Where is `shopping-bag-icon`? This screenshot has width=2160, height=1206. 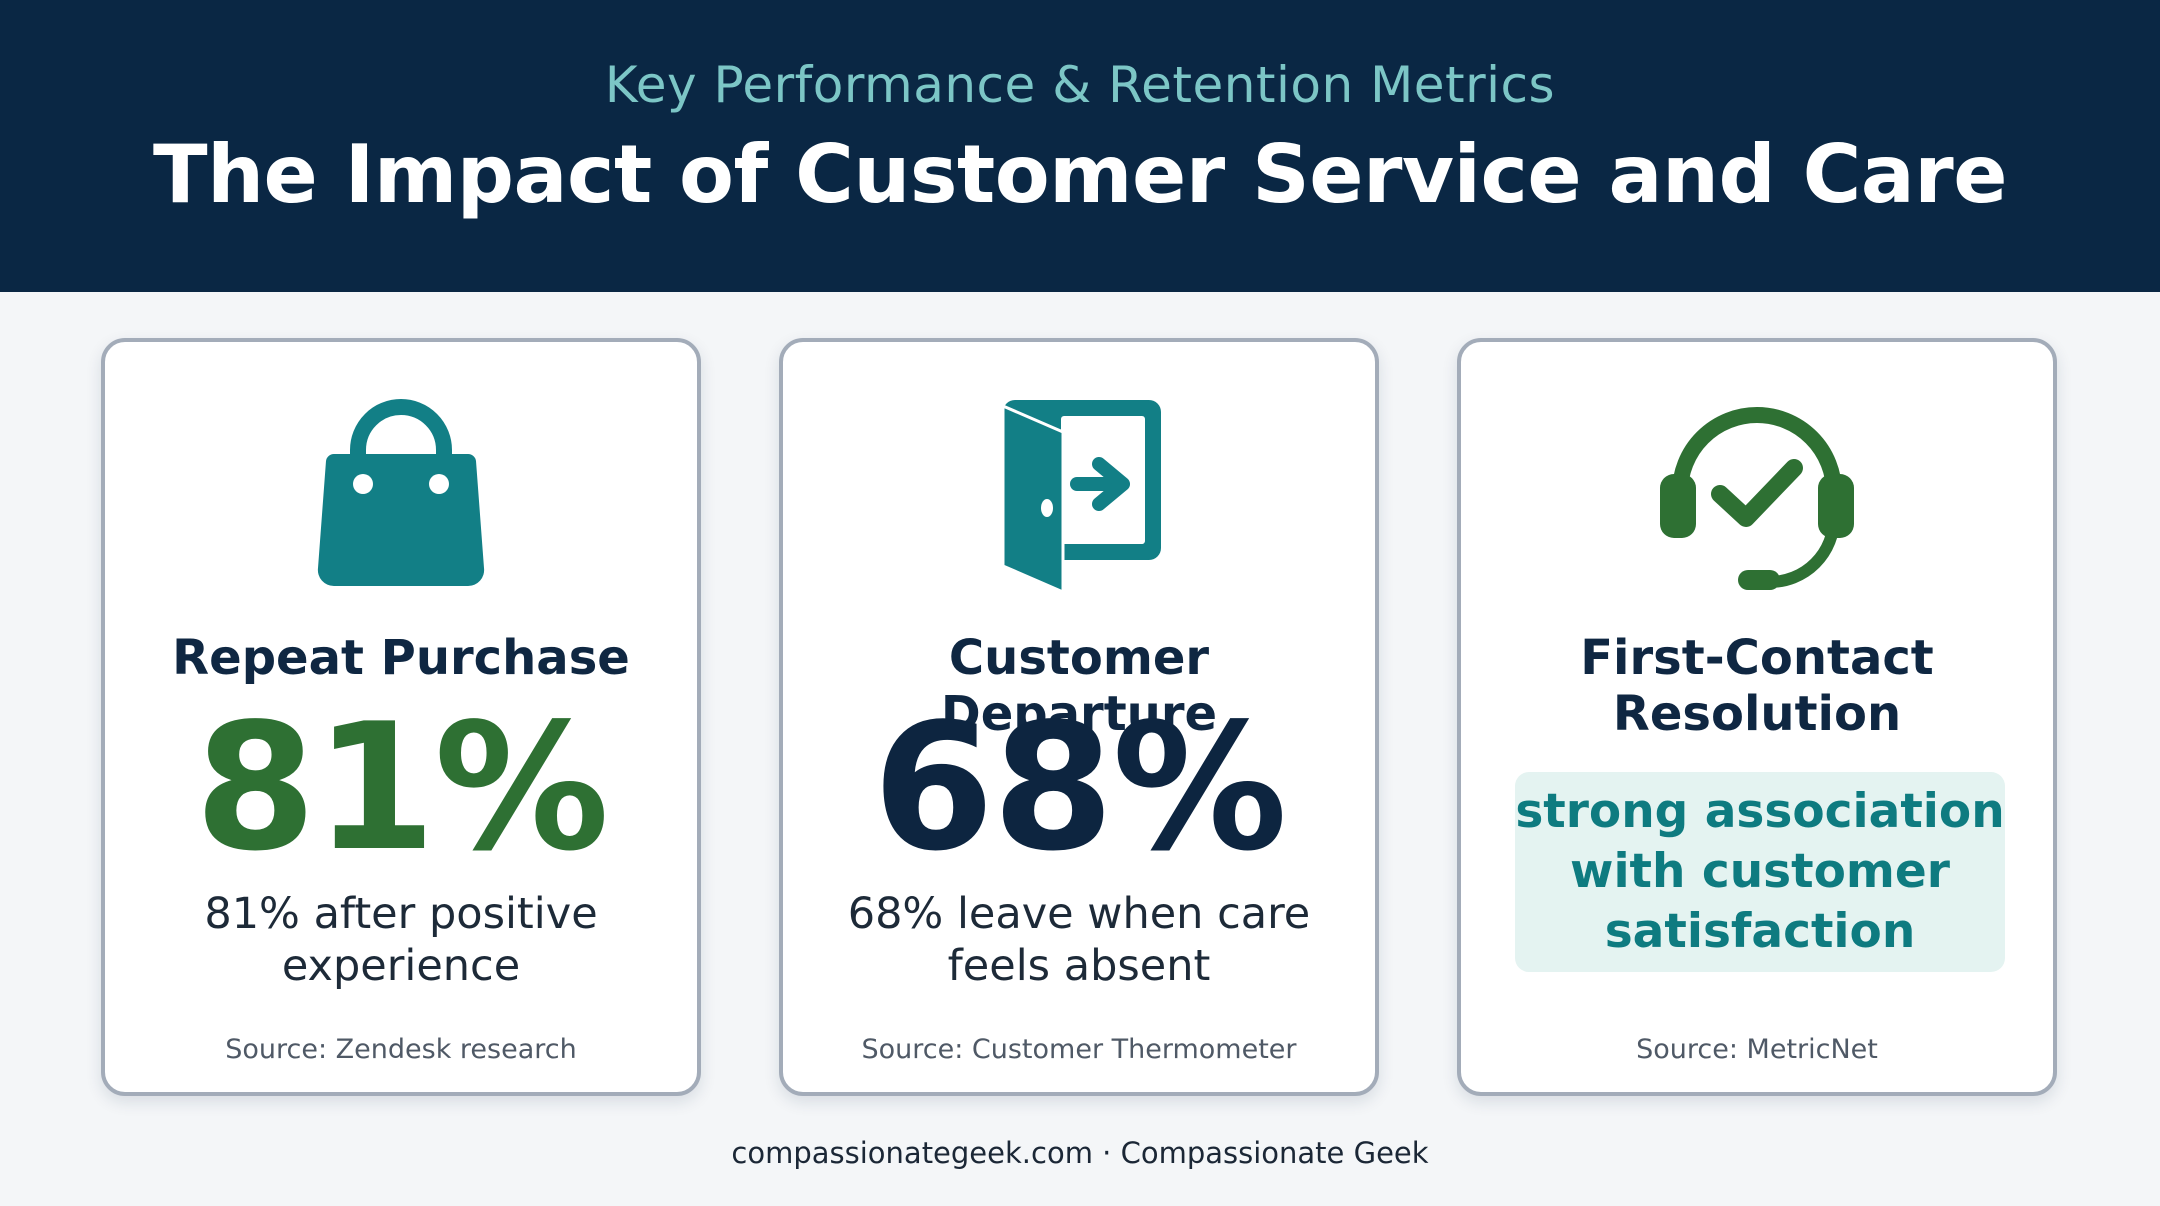 shopping-bag-icon is located at coordinates (401, 492).